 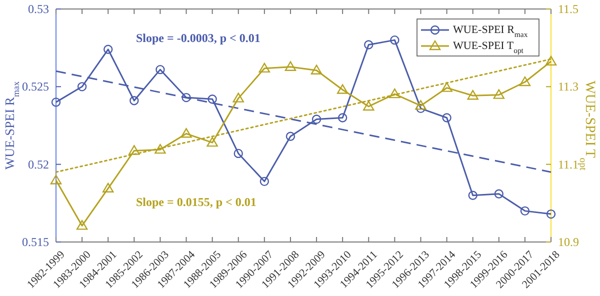 I want to click on y2-tick-label: 11.1, so click(x=568, y=164).